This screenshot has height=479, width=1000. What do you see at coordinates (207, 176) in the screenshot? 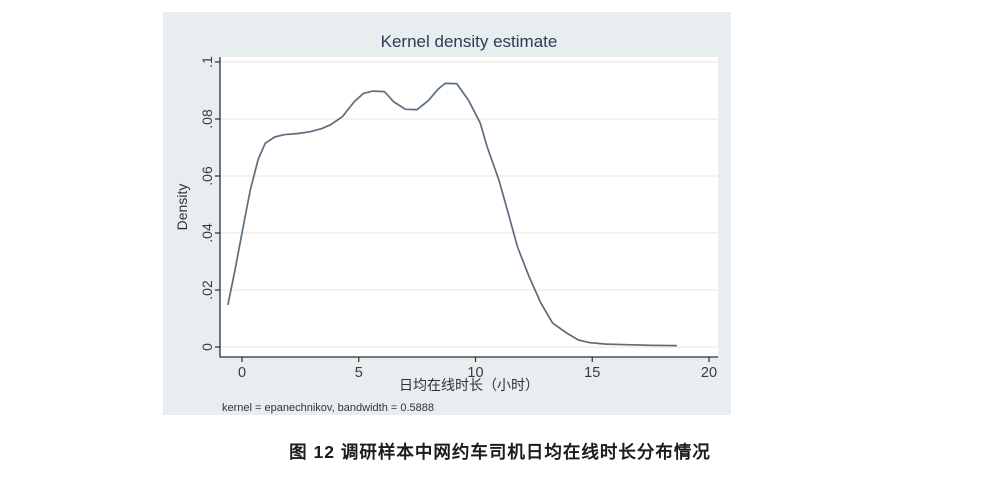
I see `y-tick-label: .06` at bounding box center [207, 176].